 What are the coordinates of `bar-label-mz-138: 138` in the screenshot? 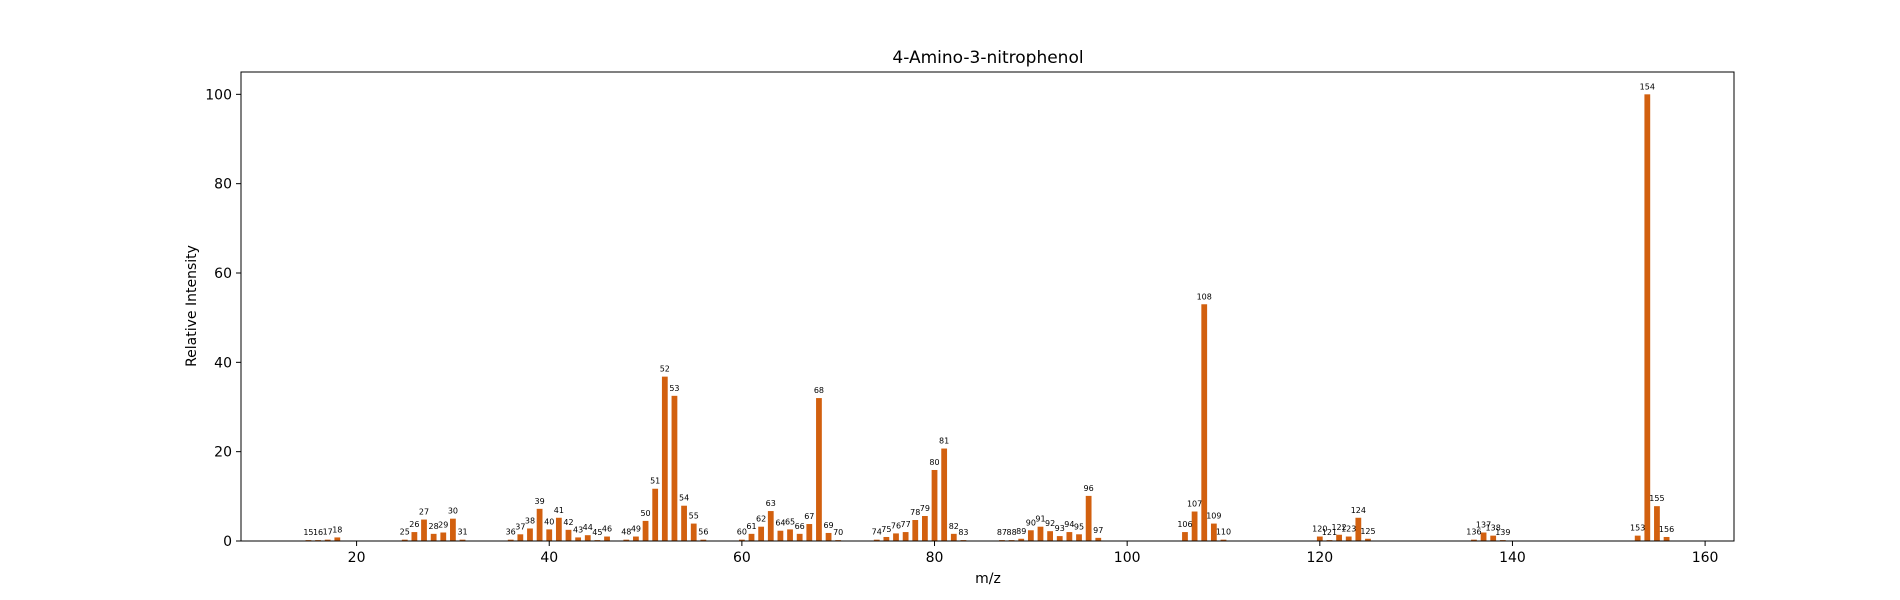 It's located at (1493, 528).